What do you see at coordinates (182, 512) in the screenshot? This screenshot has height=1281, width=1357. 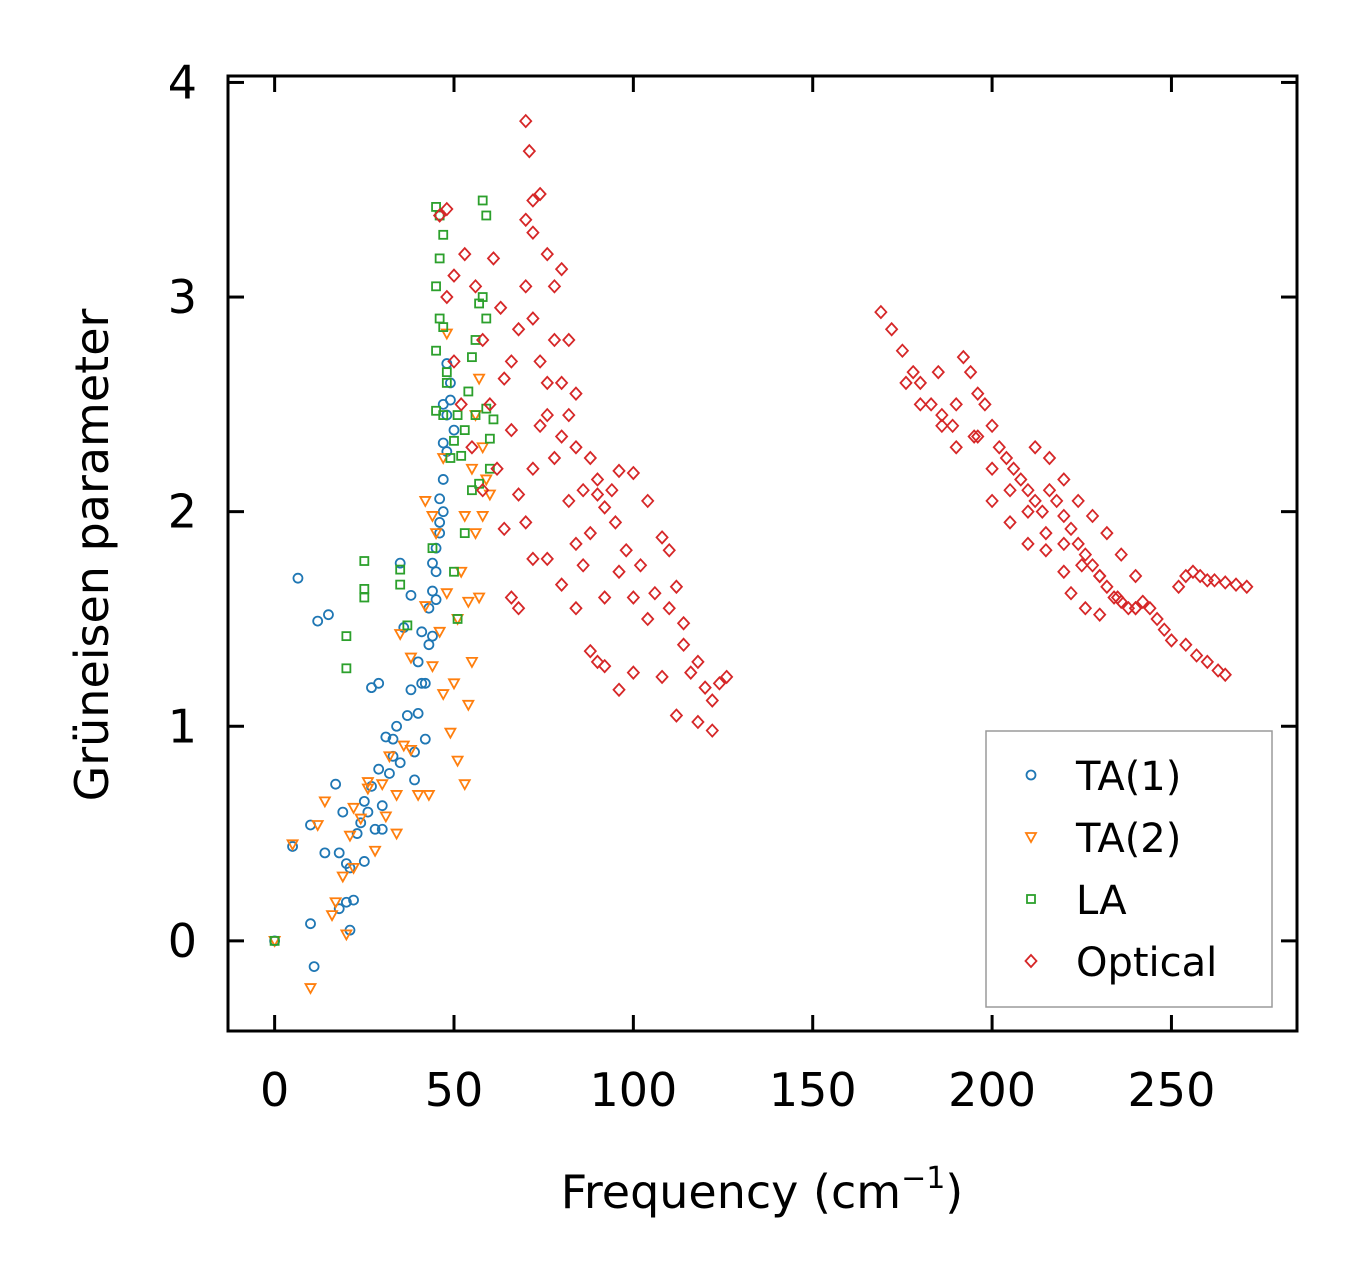 I see `y-tick-label: 2` at bounding box center [182, 512].